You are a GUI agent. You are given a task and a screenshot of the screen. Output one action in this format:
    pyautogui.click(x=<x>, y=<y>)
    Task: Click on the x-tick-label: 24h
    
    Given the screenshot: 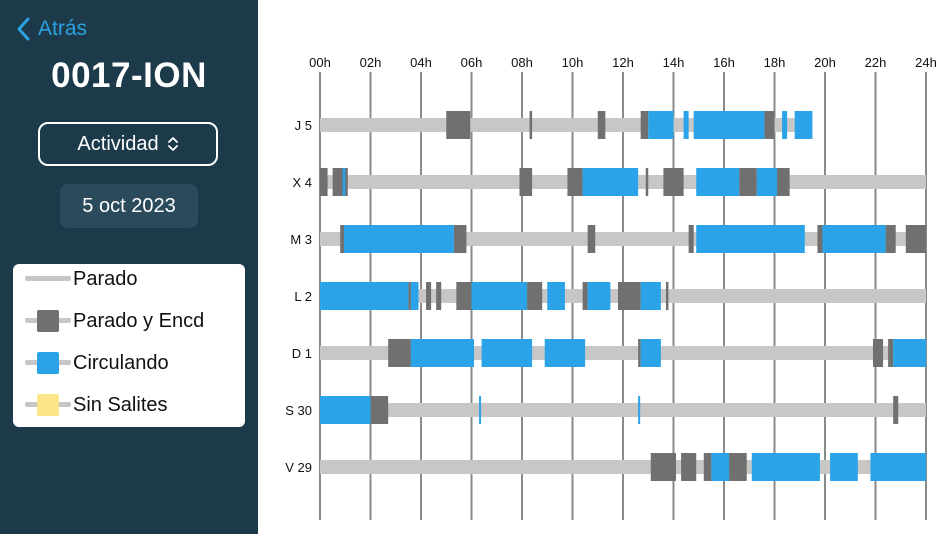 What is the action you would take?
    pyautogui.click(x=926, y=62)
    